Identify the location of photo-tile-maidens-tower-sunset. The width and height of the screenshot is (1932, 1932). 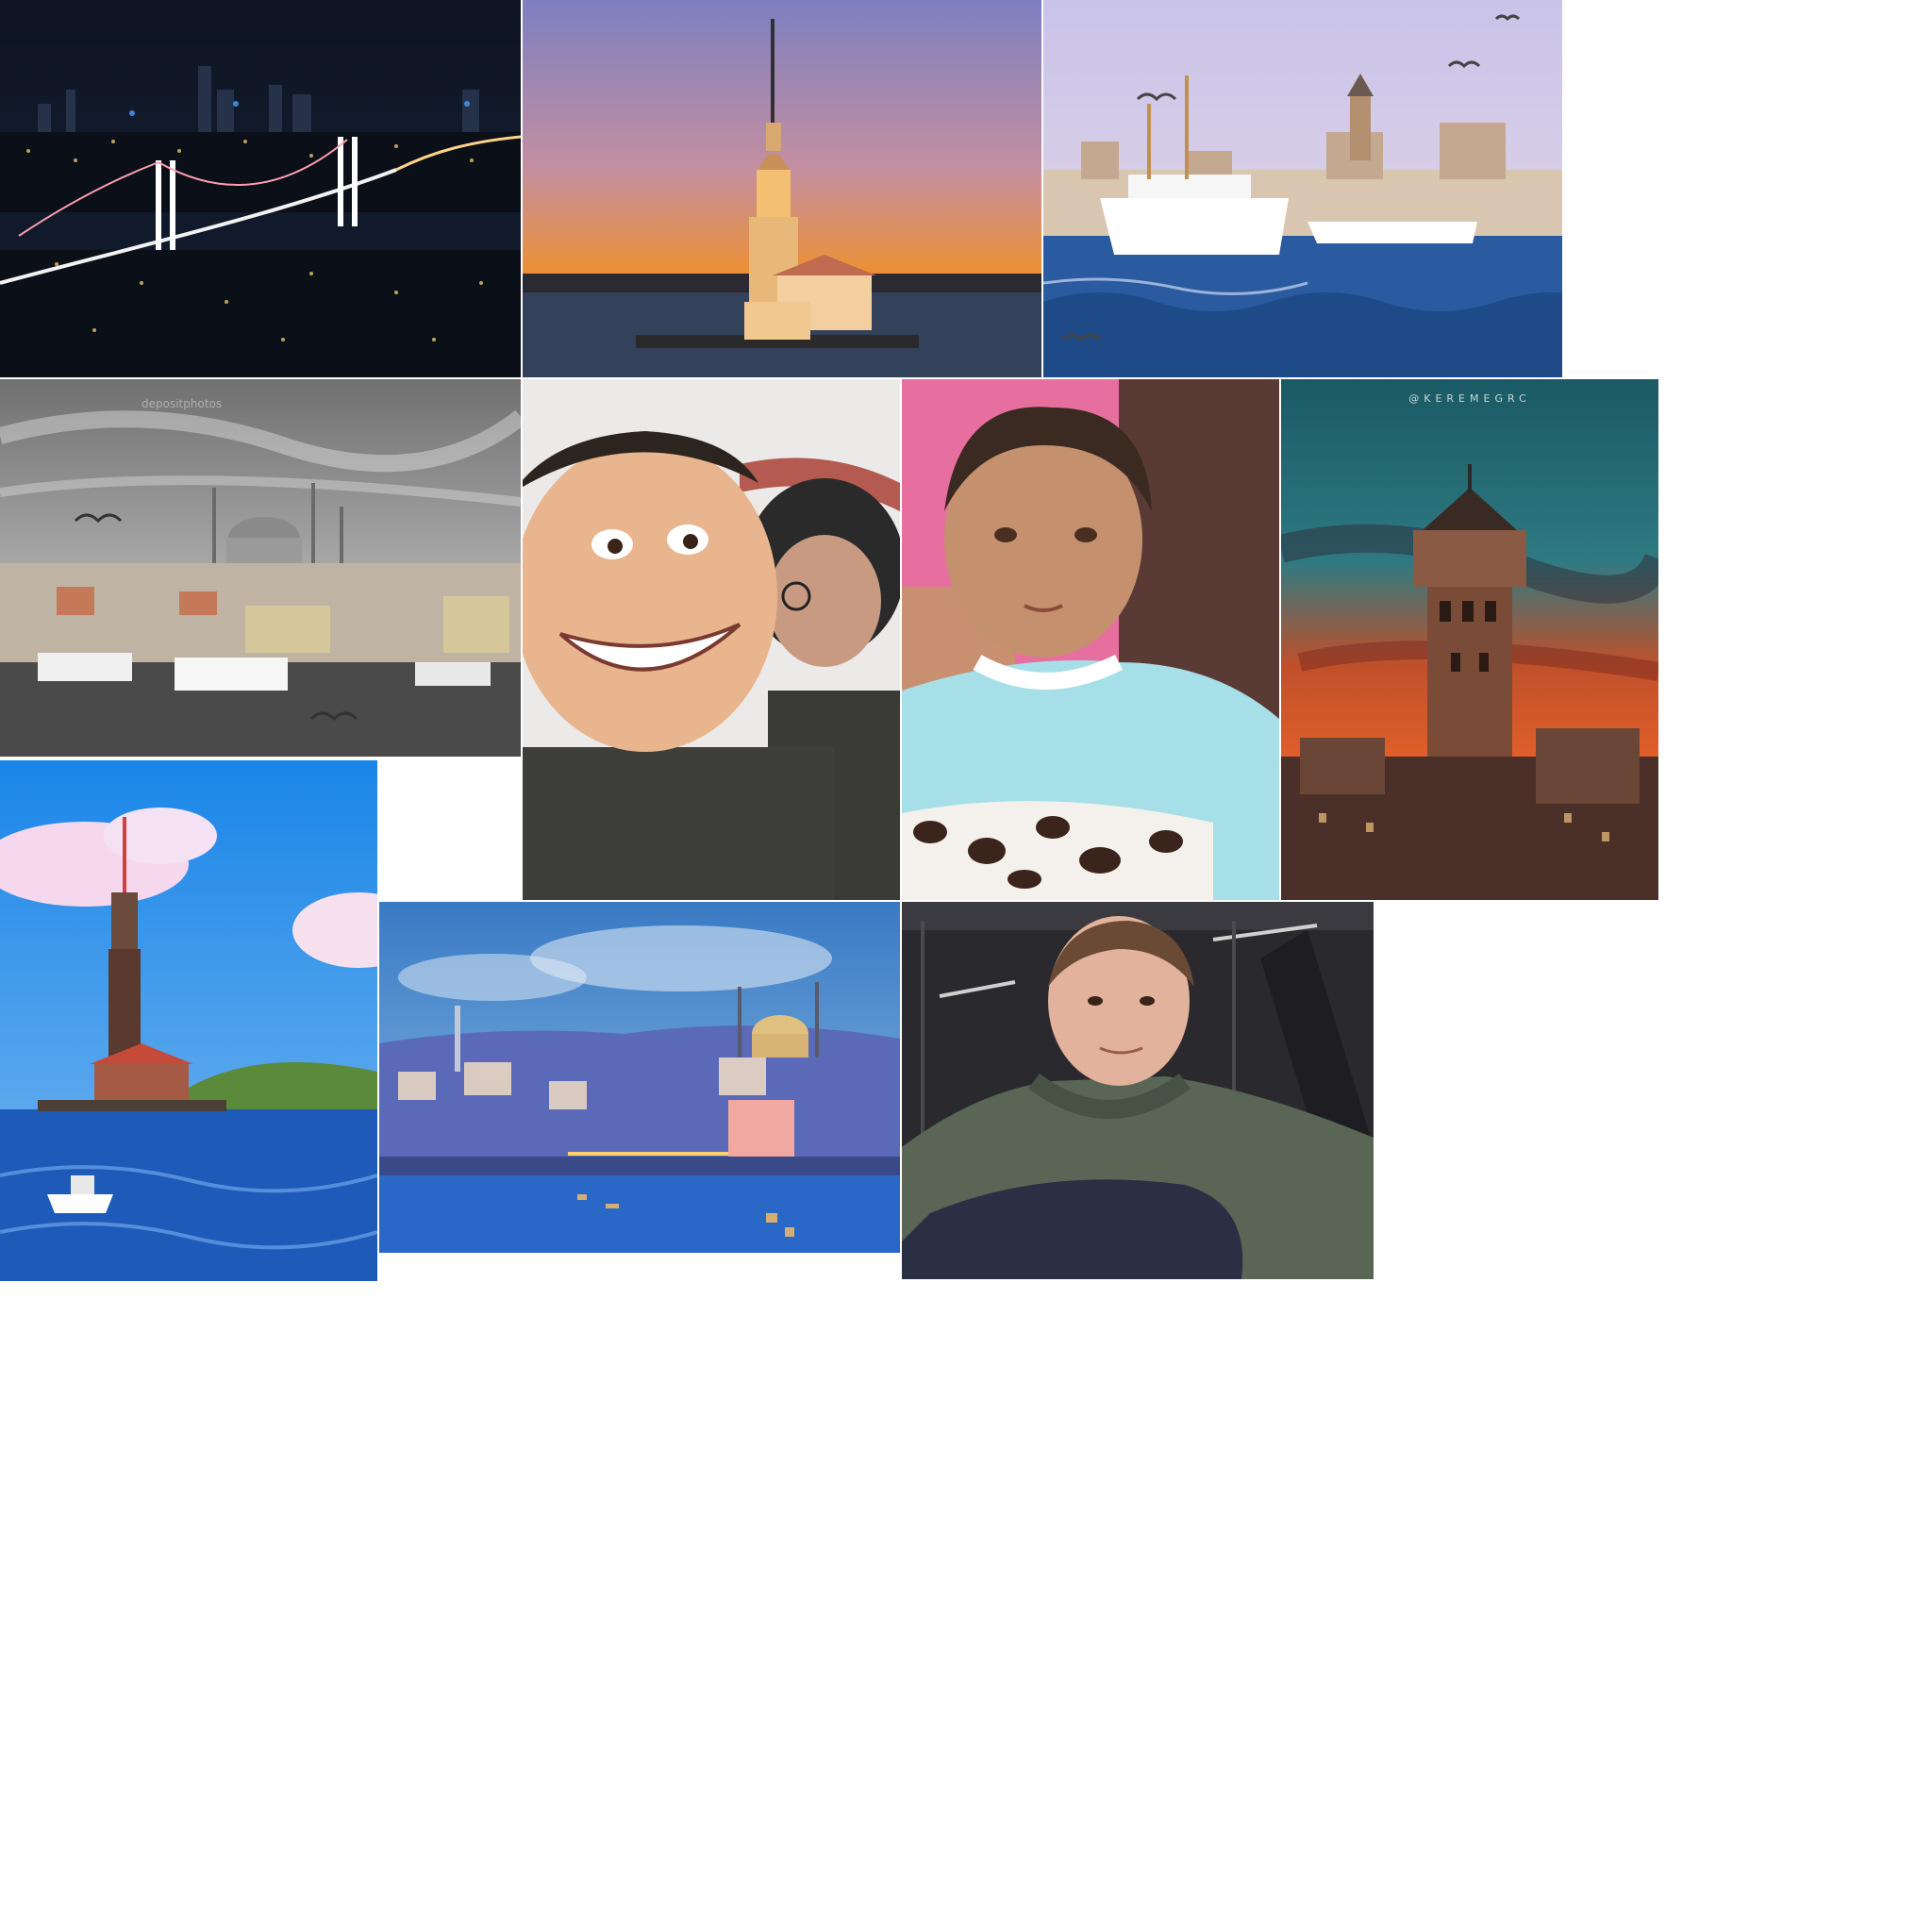
(782, 189).